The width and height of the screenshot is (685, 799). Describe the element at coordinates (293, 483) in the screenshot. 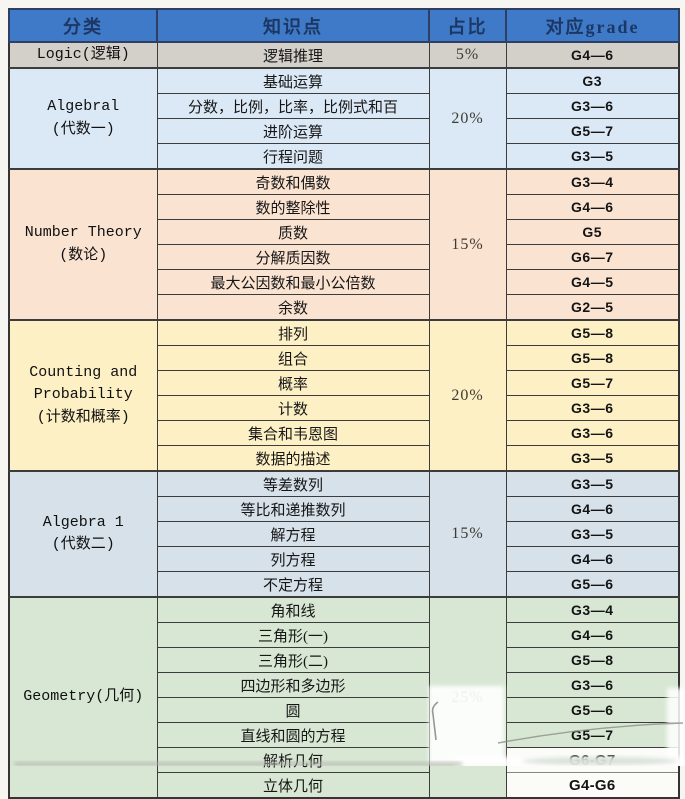

I see `topic-cell: 等差数列` at that location.